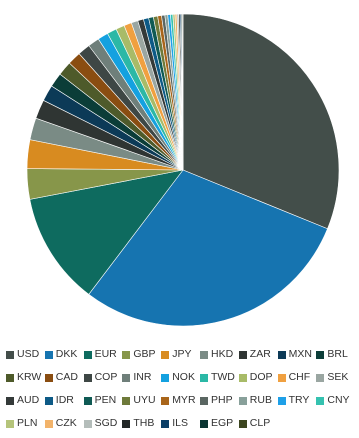  Describe the element at coordinates (105, 354) in the screenshot. I see `legend-label: EUR` at that location.